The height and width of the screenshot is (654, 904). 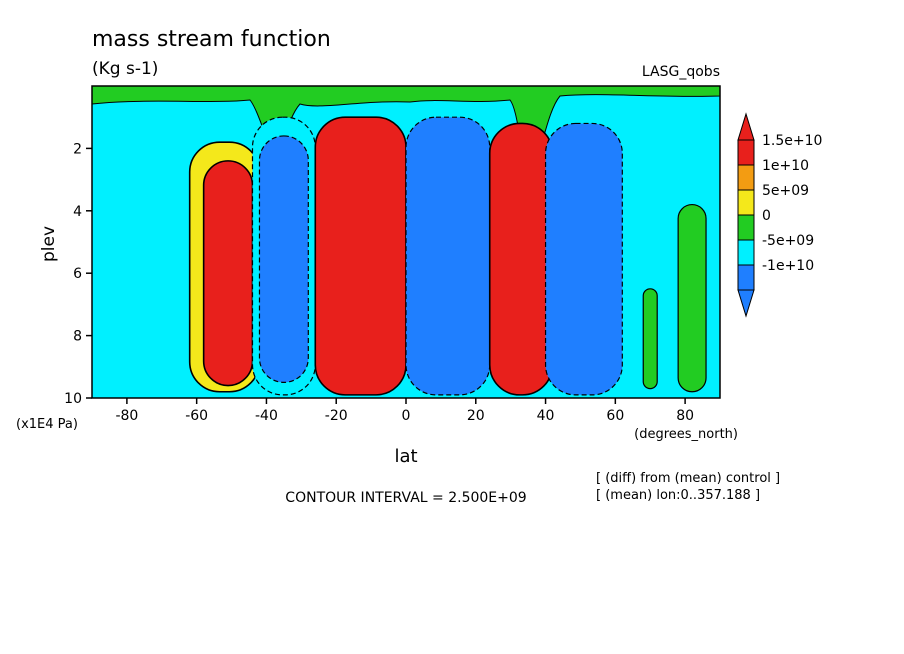 What do you see at coordinates (788, 266) in the screenshot?
I see `colorbar-label: -1e+10` at bounding box center [788, 266].